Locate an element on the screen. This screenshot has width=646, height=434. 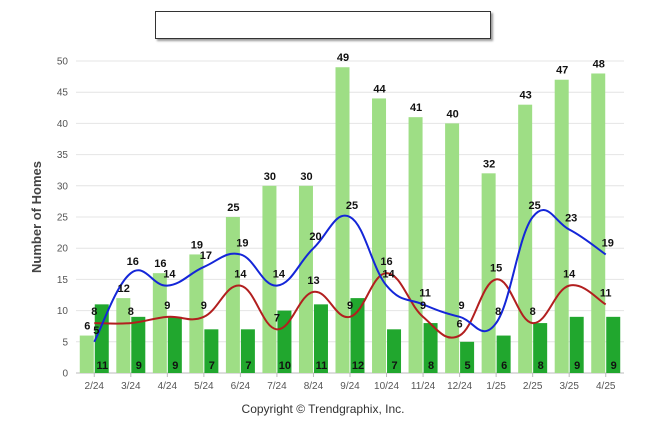
legend-frame is located at coordinates (323, 25).